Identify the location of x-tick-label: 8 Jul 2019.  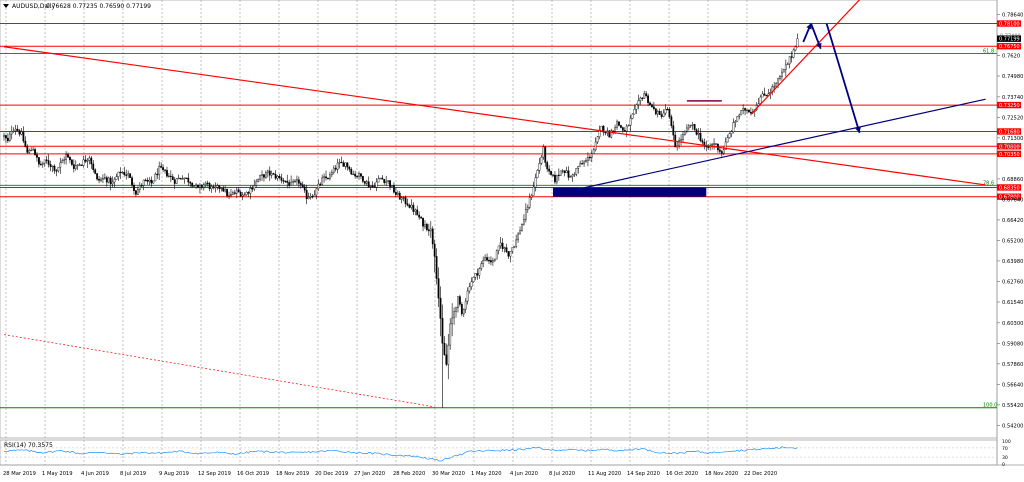
(133, 474).